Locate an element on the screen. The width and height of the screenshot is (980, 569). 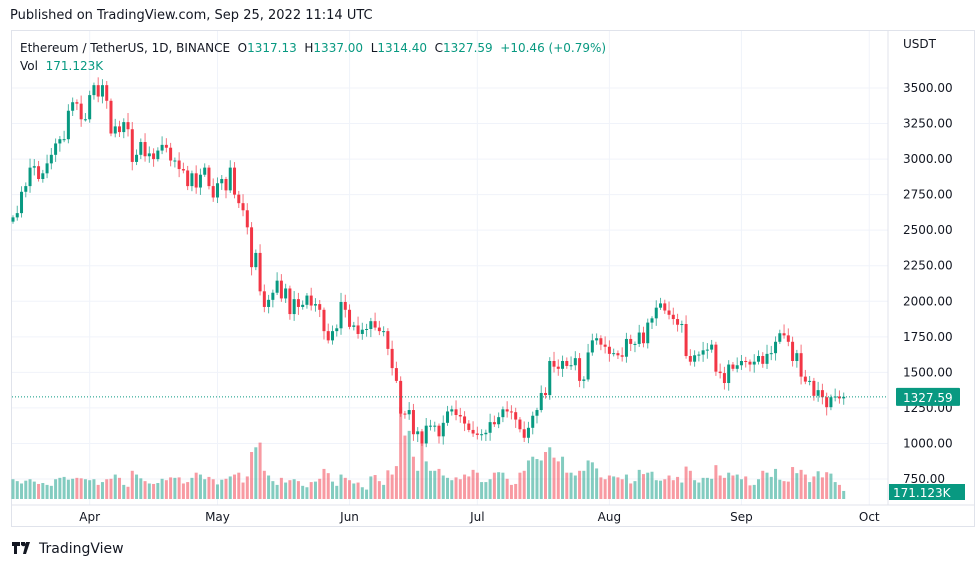
time-tick-label: Sep is located at coordinates (741, 517).